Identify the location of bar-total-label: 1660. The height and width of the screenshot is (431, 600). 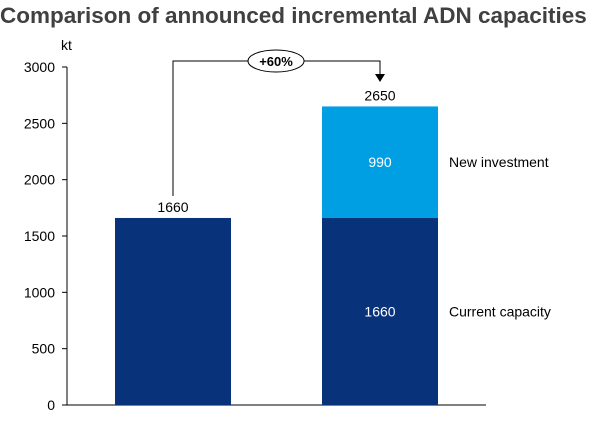
(172, 207).